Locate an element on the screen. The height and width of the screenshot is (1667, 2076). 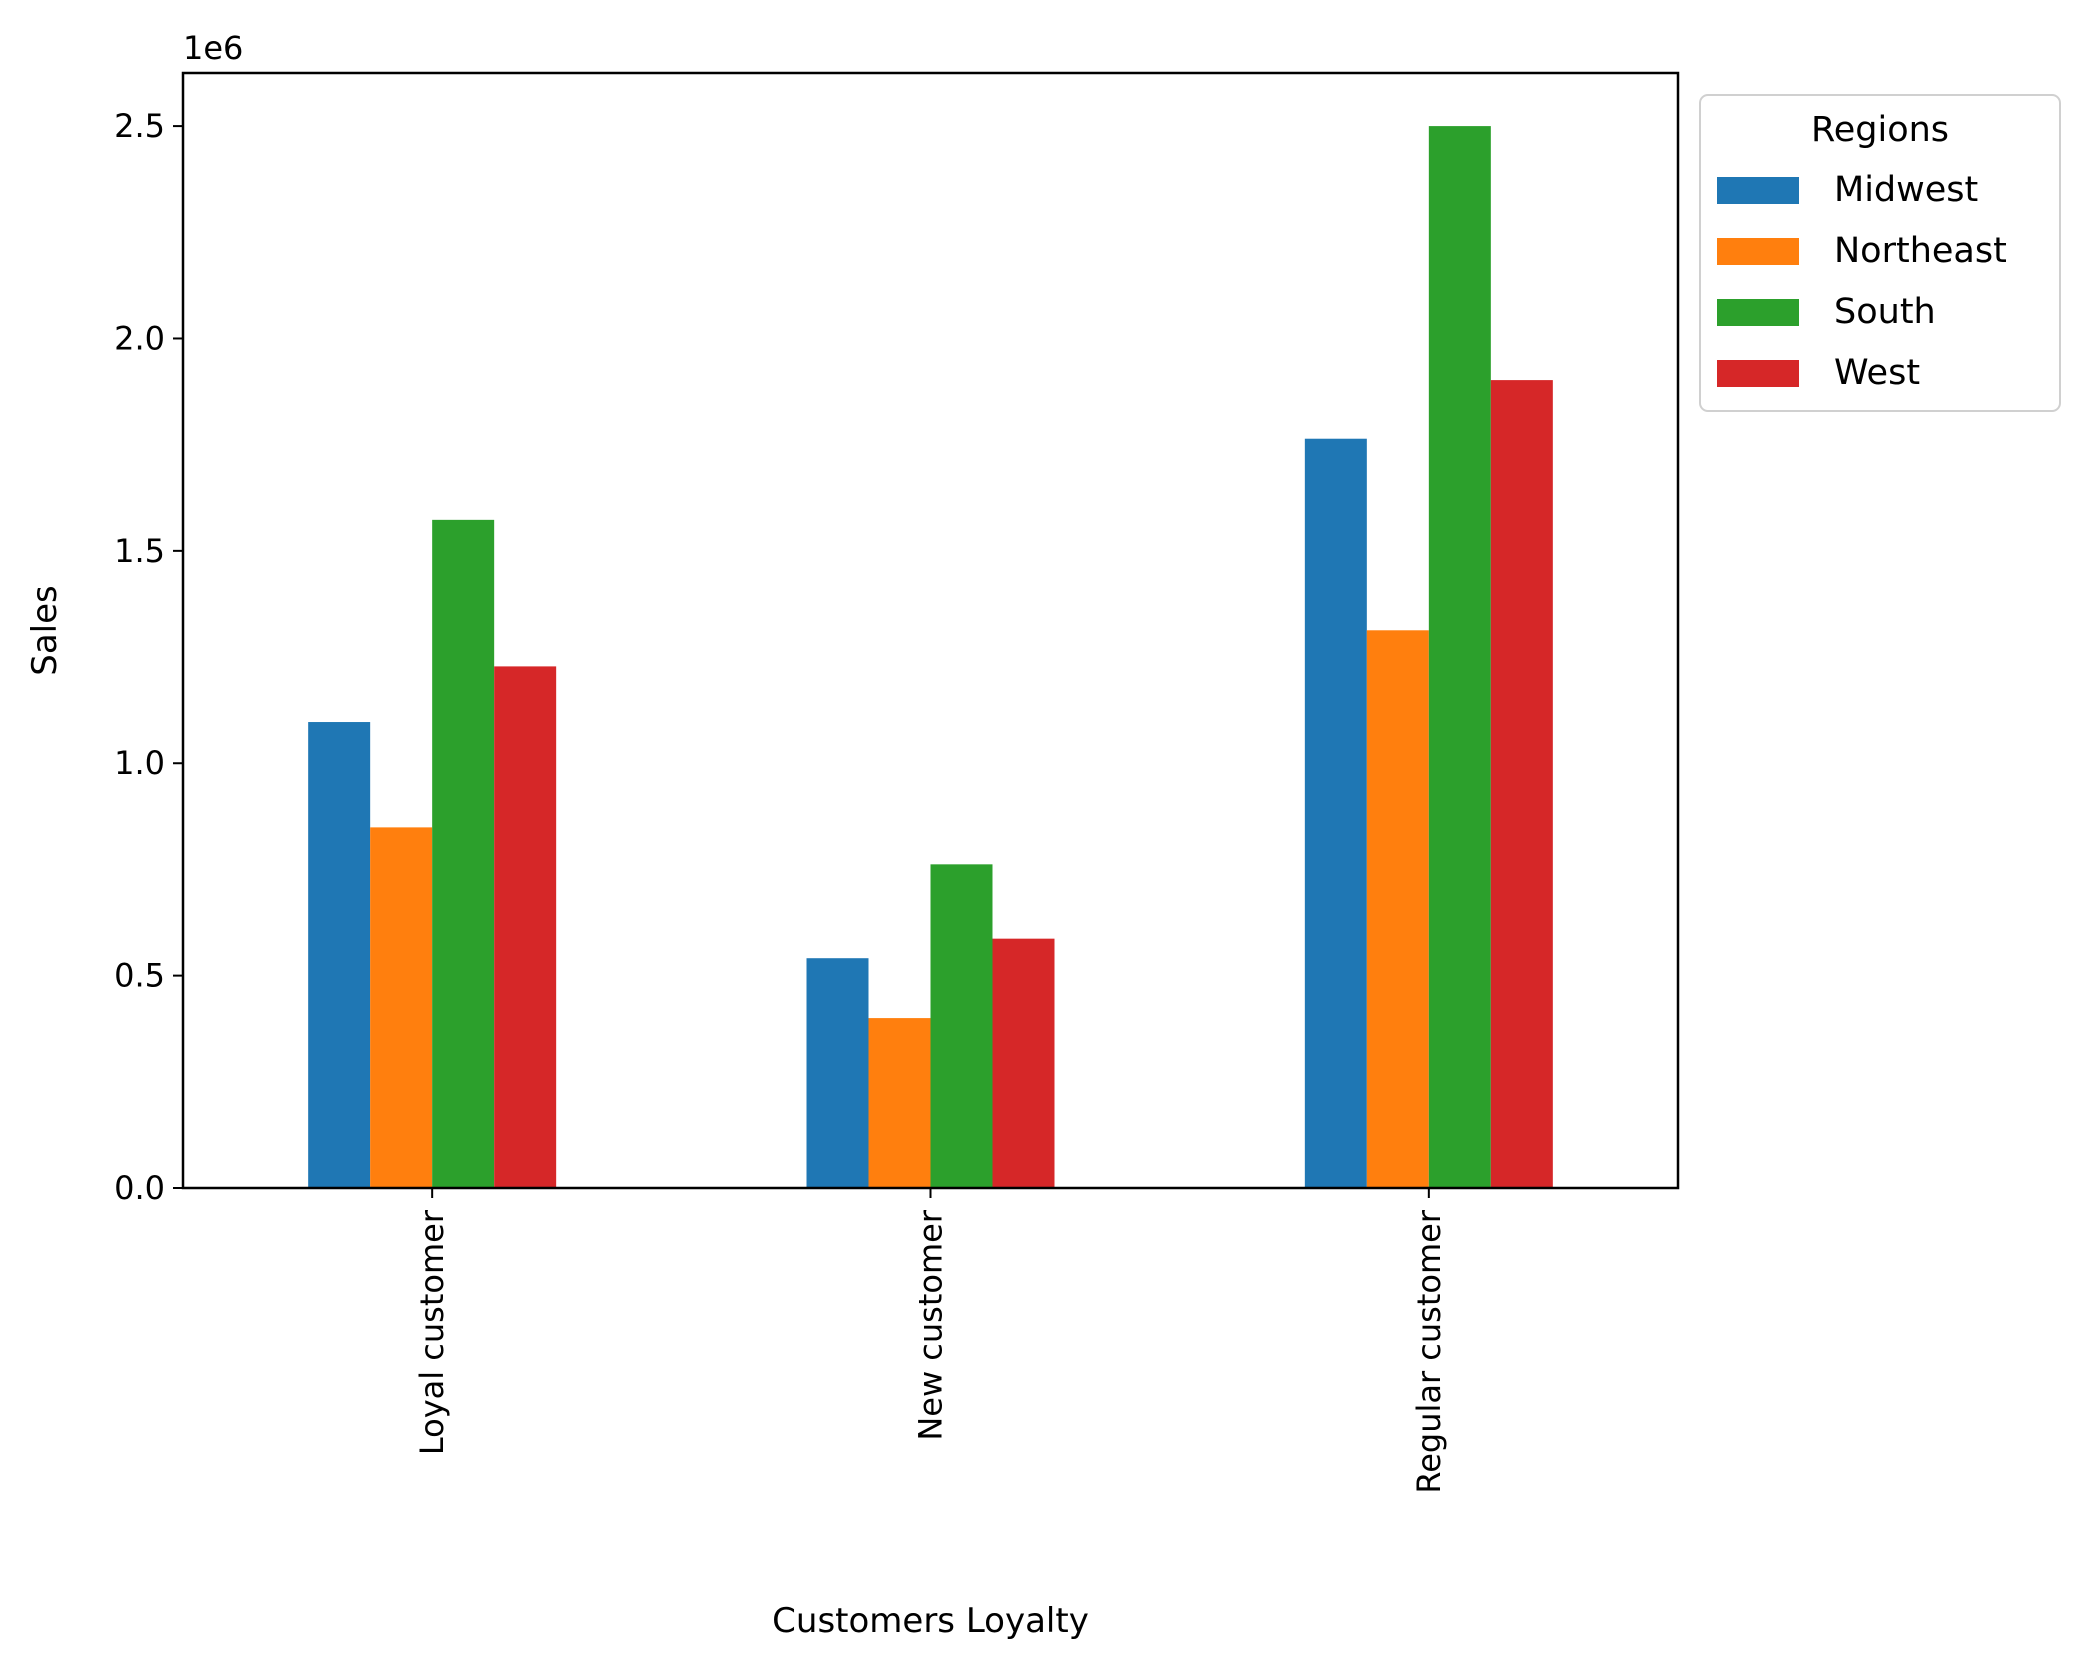
legend-swatch-west is located at coordinates (1758, 373).